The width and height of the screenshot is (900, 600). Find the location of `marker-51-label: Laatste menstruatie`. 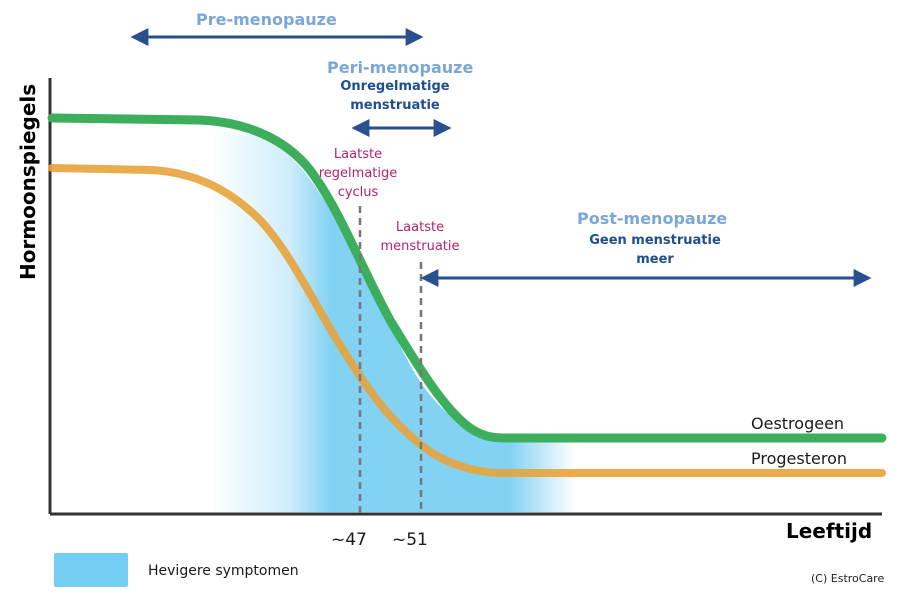

marker-51-label: Laatste menstruatie is located at coordinates (420, 237).